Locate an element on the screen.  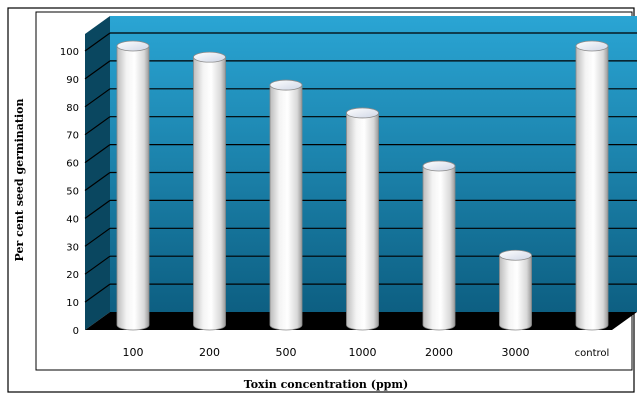
y-axis-title: Per cent seed germination is located at coordinates (19, 180).